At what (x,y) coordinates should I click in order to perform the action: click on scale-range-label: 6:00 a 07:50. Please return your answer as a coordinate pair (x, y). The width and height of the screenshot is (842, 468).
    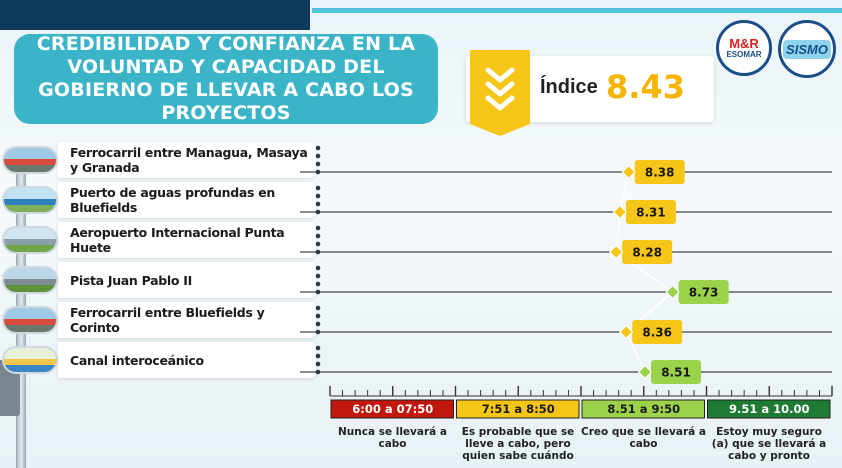
    Looking at the image, I should click on (392, 409).